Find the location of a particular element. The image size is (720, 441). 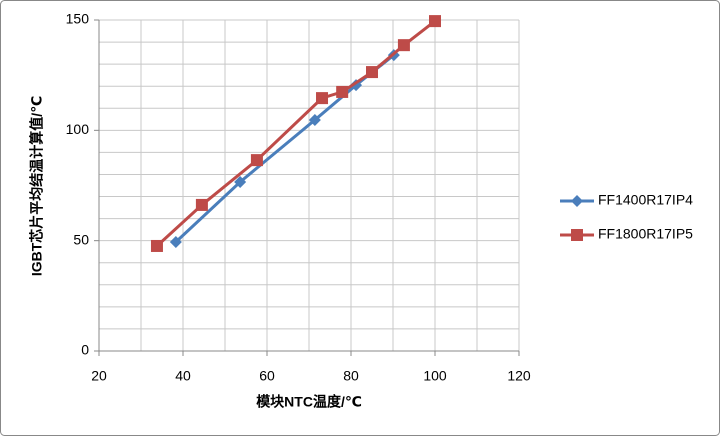

legend-label: FF1800R17IP5 is located at coordinates (645, 234).